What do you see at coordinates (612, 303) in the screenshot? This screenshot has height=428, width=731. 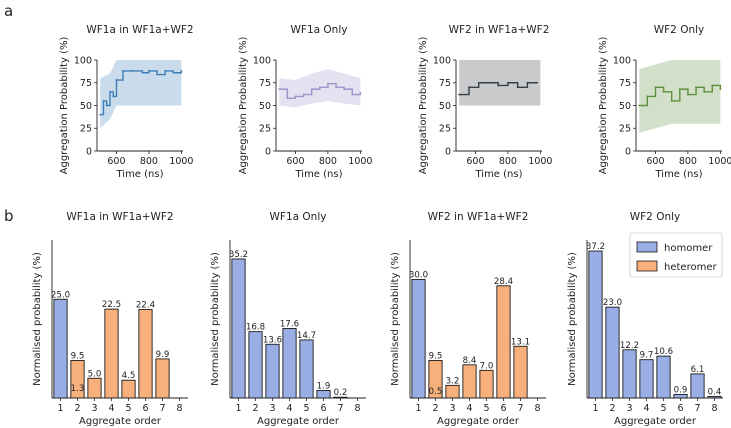 I see `b4-data-label-homomer-2: 23.0` at bounding box center [612, 303].